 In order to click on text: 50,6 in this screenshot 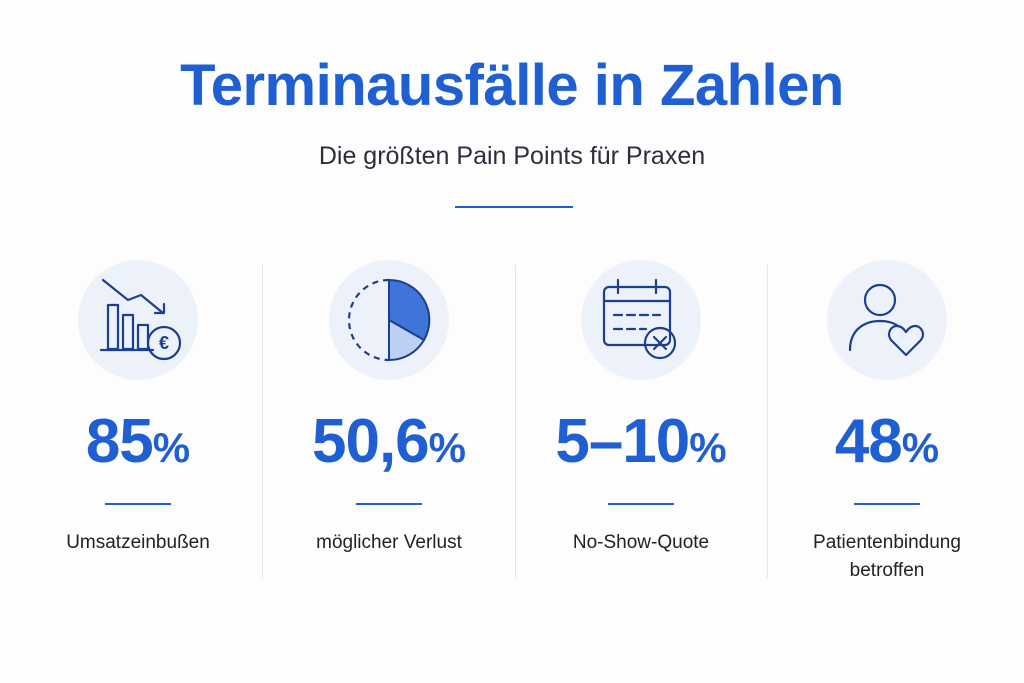, I will do `click(370, 441)`.